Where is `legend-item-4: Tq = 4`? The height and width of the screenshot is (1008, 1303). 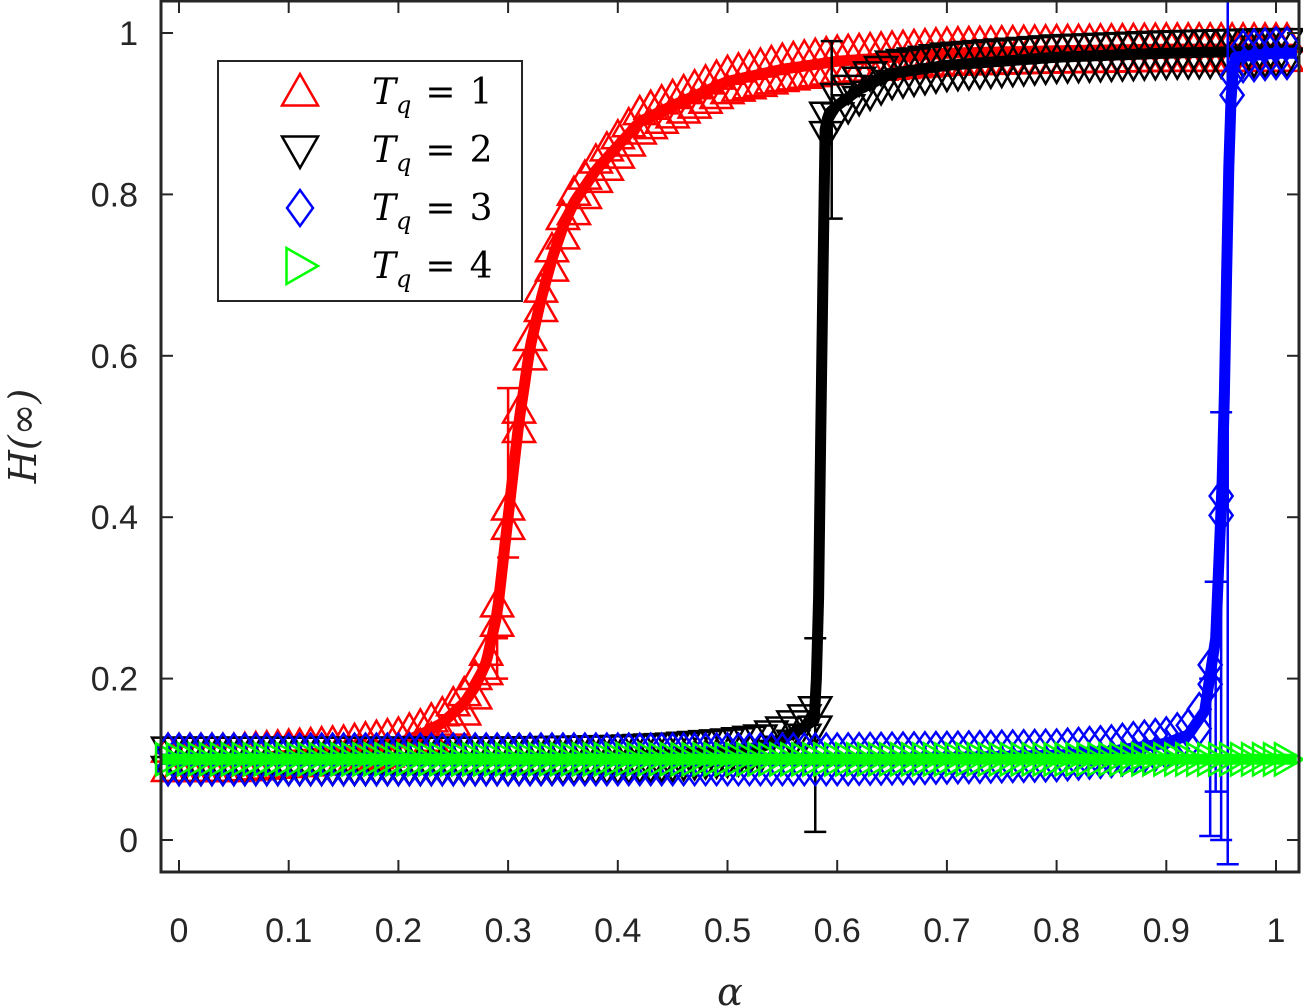
legend-item-4: Tq = 4 is located at coordinates (388, 269).